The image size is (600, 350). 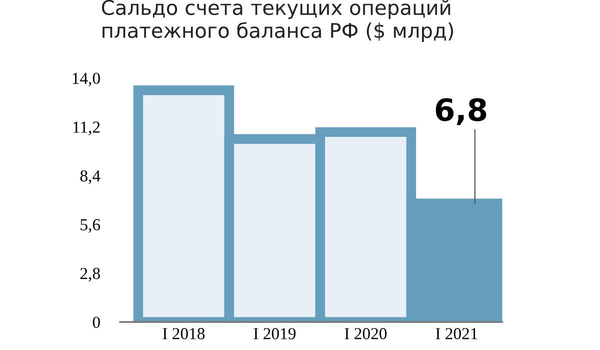 I want to click on x-tick-label: I 2019, so click(x=275, y=334).